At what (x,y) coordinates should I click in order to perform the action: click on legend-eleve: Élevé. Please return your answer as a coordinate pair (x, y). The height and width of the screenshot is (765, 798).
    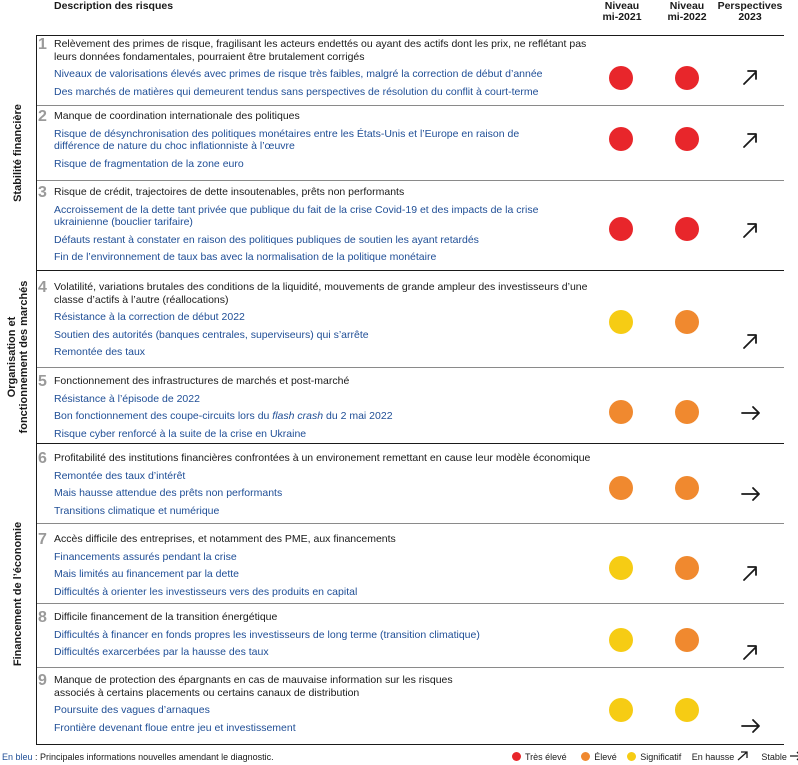
    Looking at the image, I should click on (599, 757).